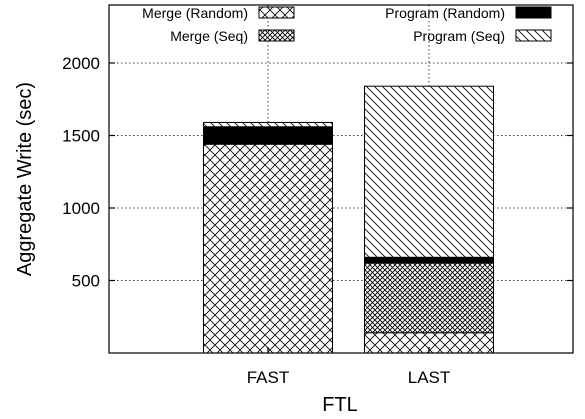 This screenshot has width=585, height=419. Describe the element at coordinates (81, 63) in the screenshot. I see `y-tick-label-3: 2000` at that location.